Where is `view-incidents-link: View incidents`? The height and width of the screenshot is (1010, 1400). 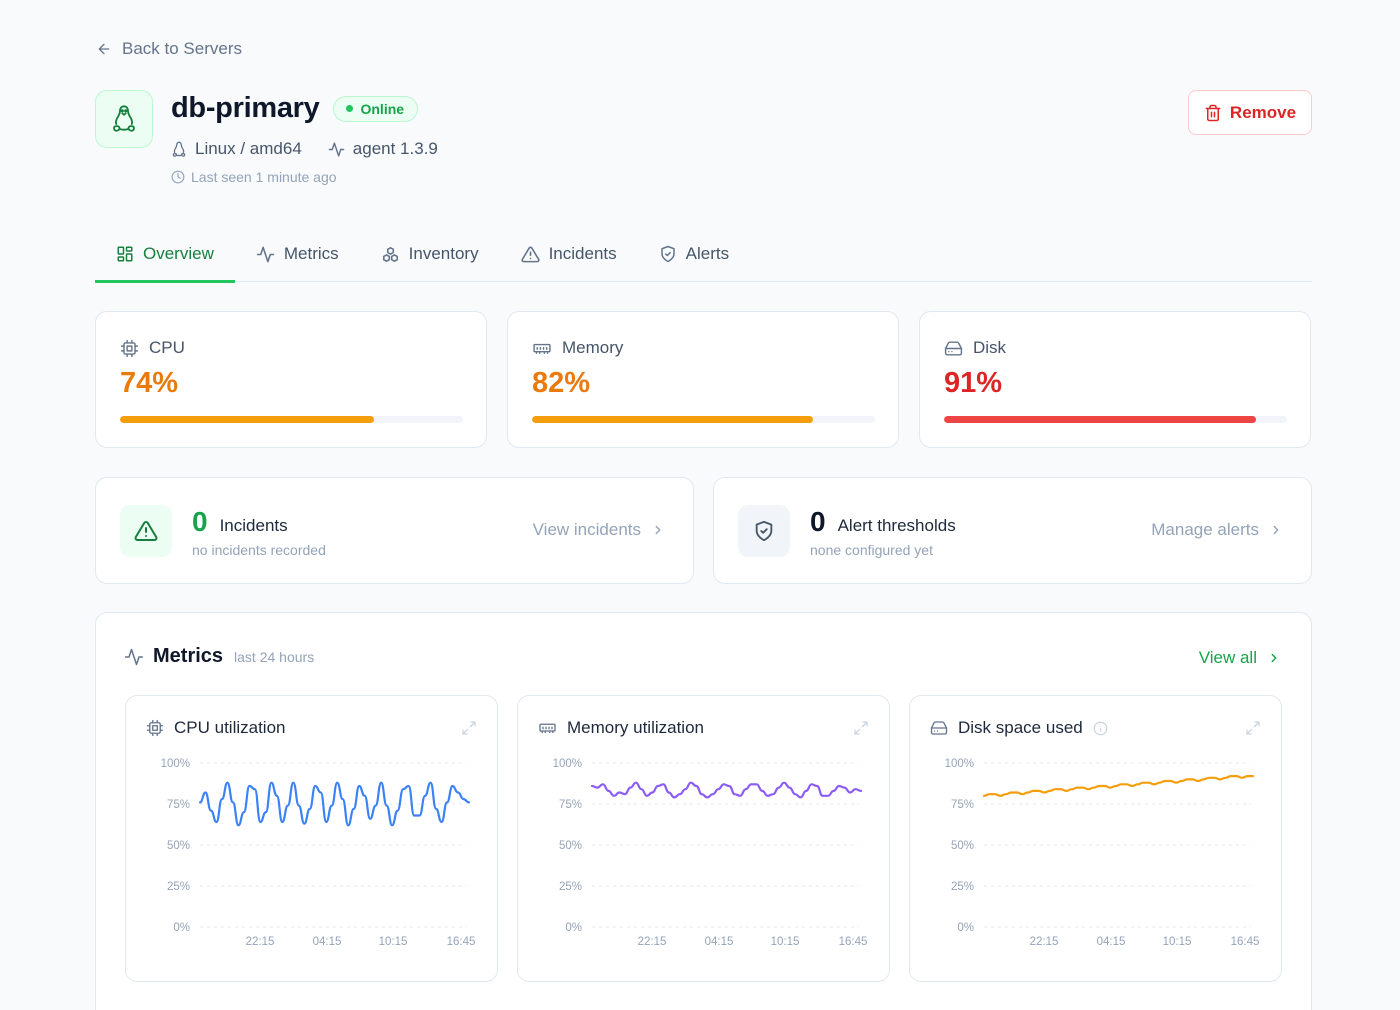 view-incidents-link: View incidents is located at coordinates (599, 530).